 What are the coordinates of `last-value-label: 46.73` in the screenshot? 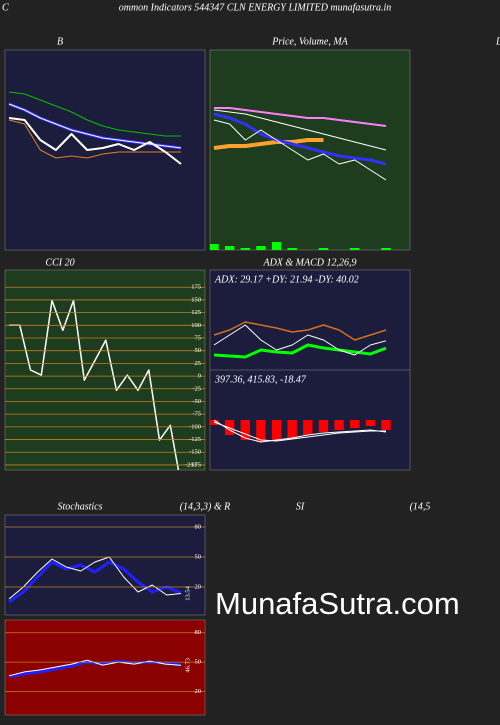 It's located at (187, 665).